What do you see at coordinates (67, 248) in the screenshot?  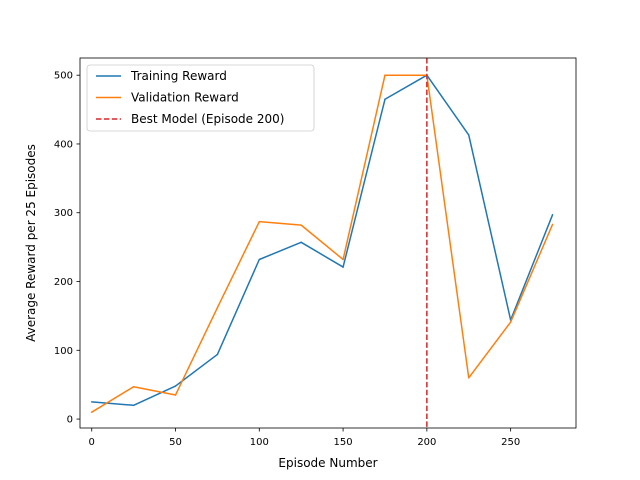 I see `y-axis-ticks: 0 100 200 300 400 500` at bounding box center [67, 248].